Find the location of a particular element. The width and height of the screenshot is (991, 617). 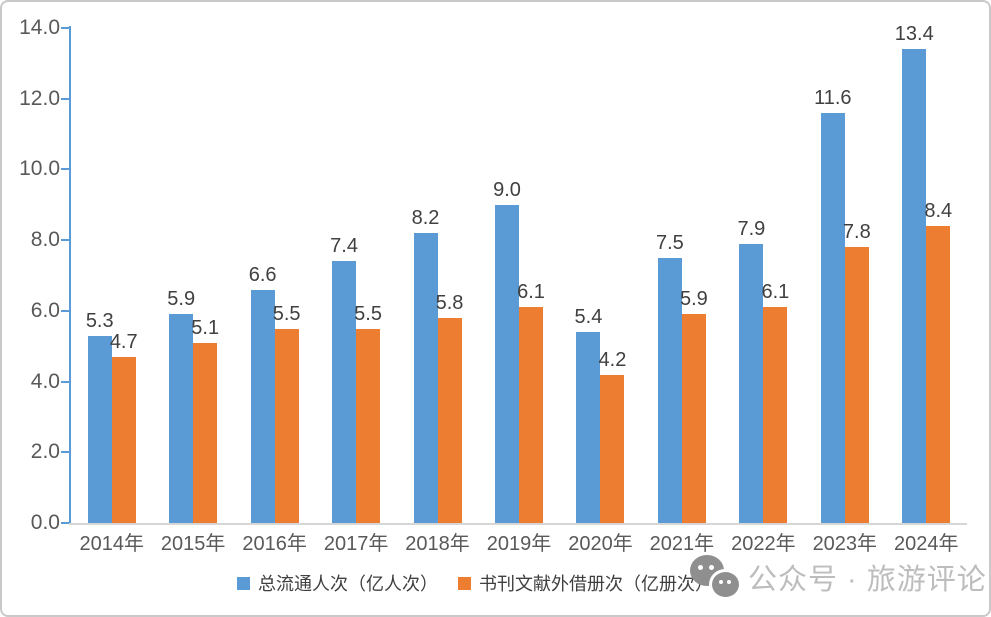

legend: 总流通人次（亿人次） 书刊文献外借册次（亿册次） is located at coordinates (475, 583).